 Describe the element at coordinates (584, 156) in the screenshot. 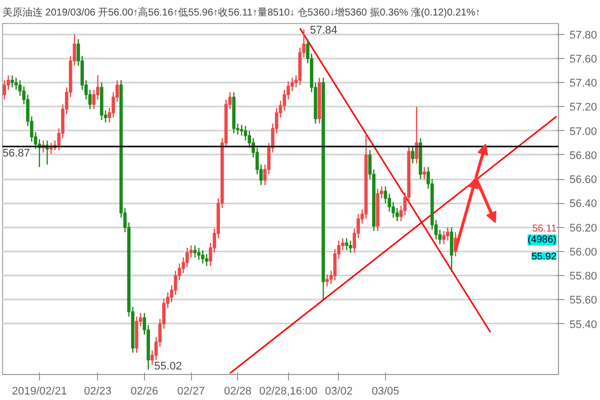

I see `y-tick-label: 56.80` at that location.